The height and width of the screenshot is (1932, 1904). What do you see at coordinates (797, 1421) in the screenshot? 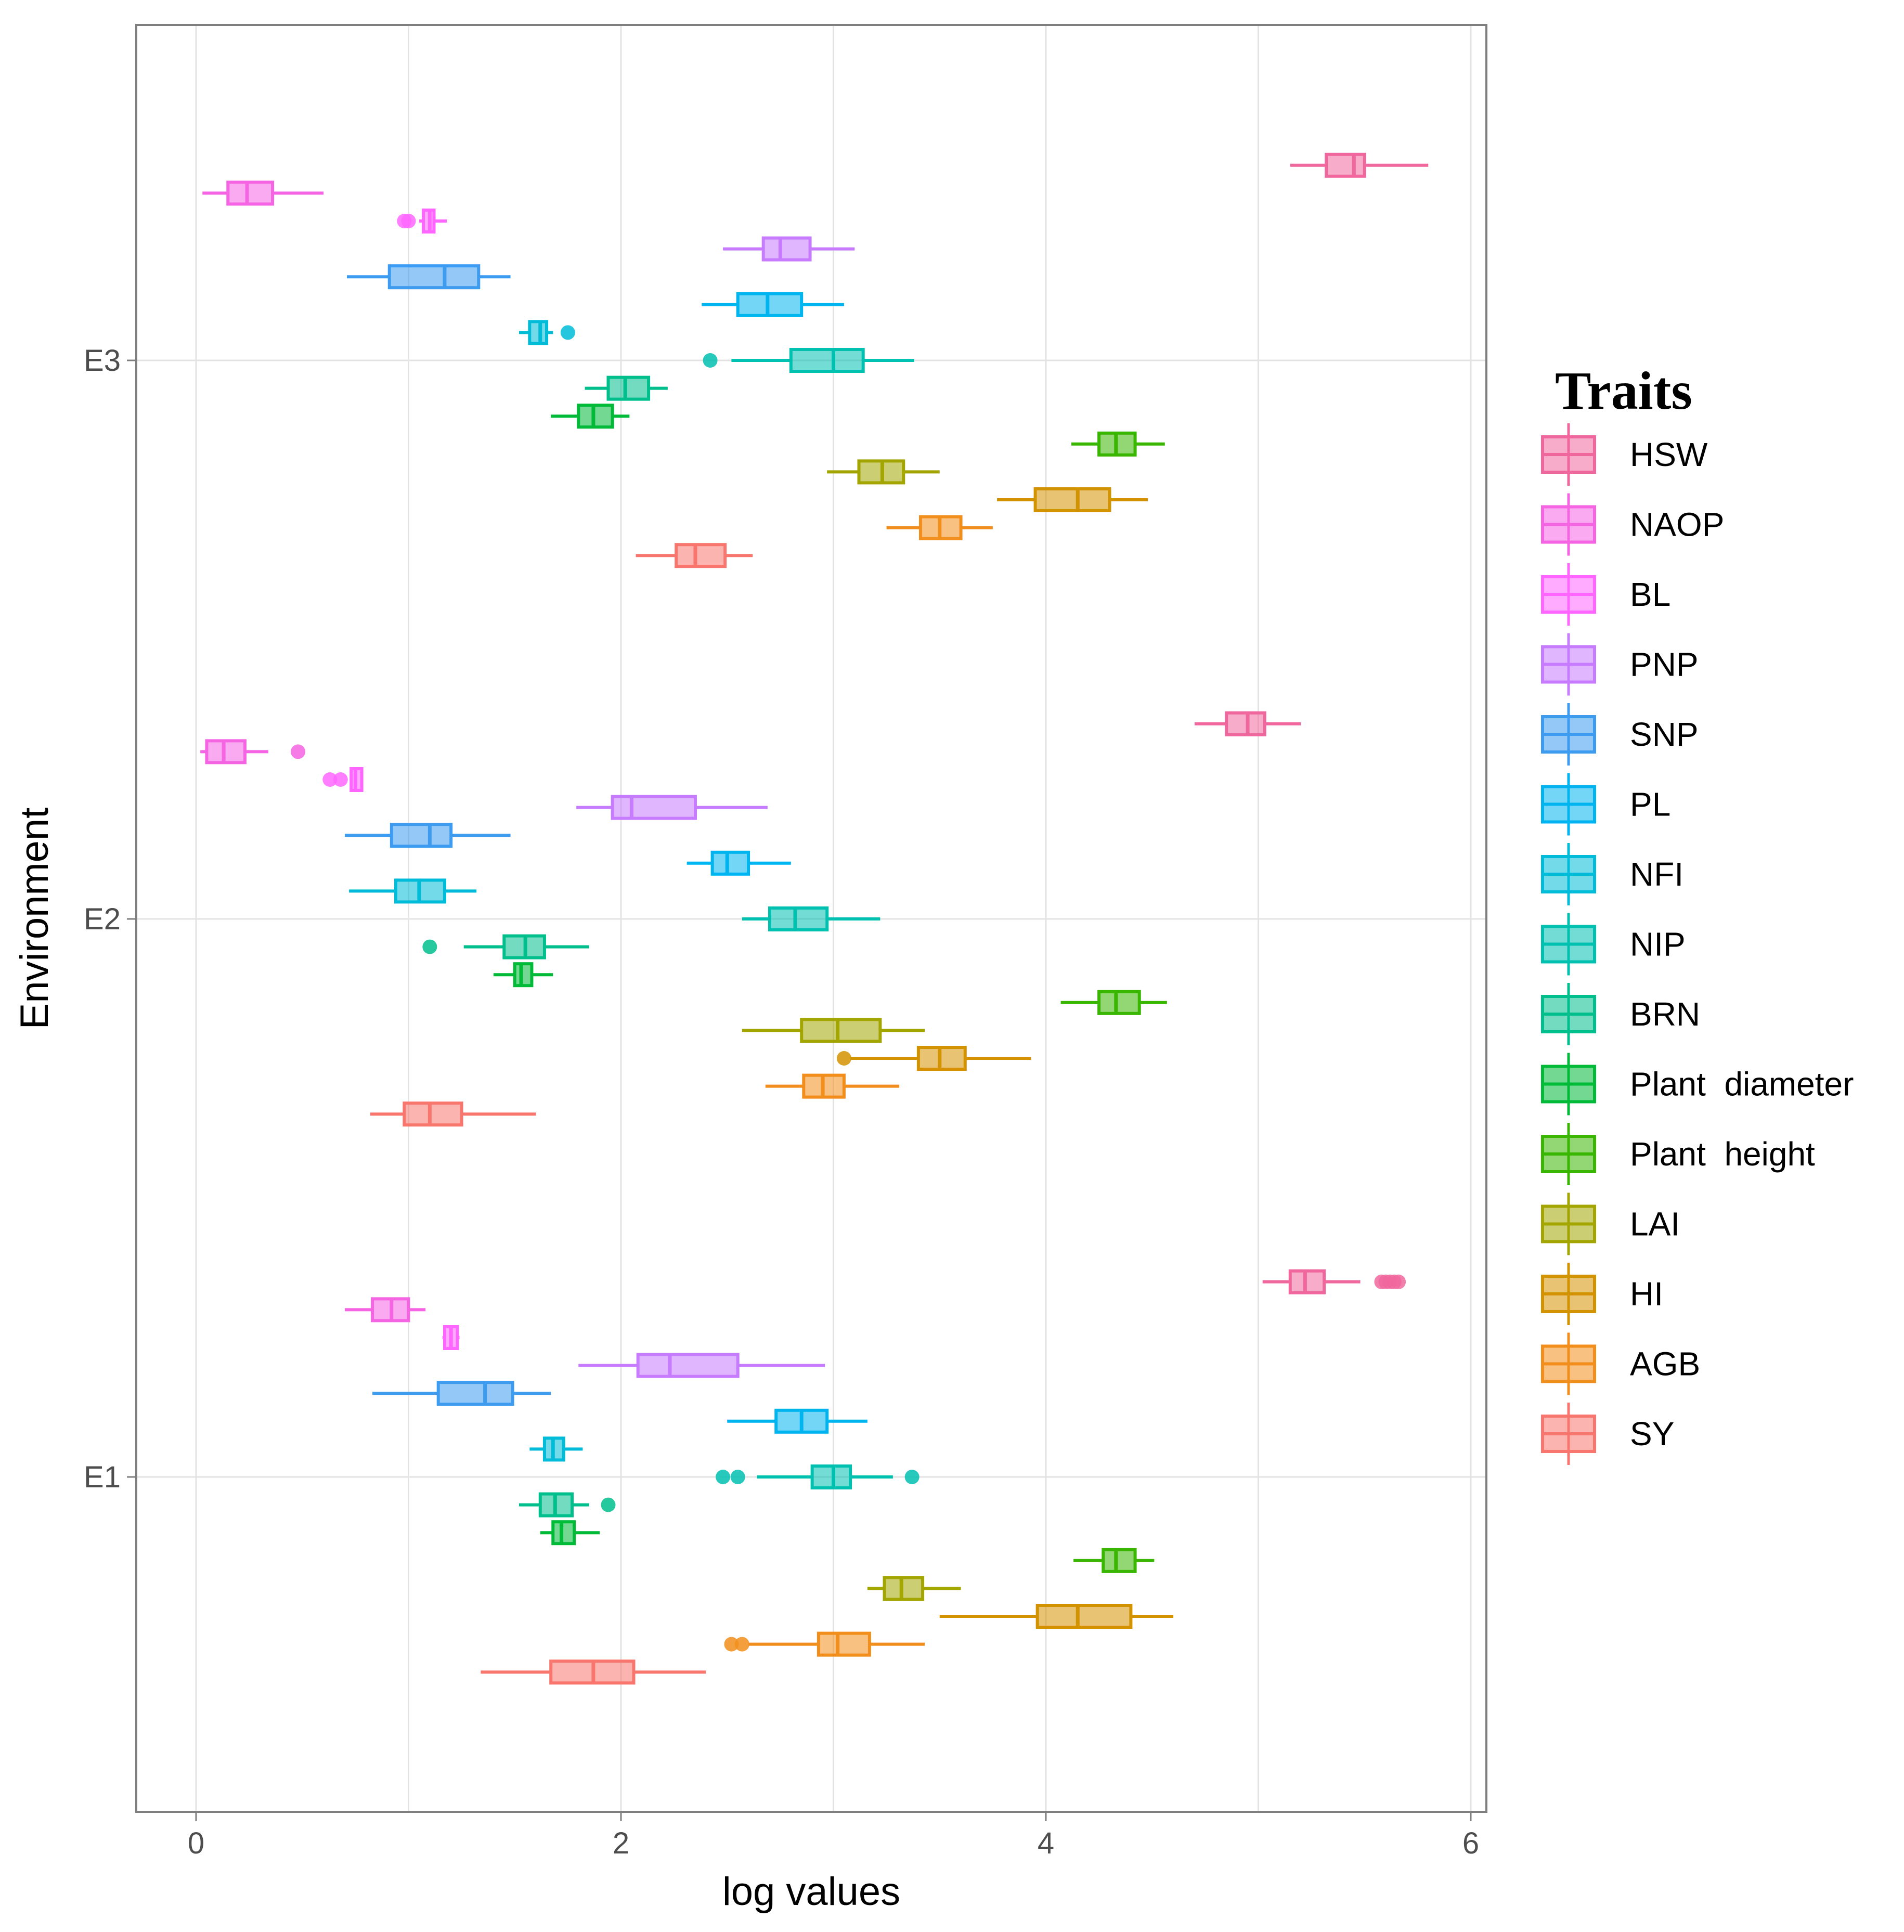
I see `box-E1-pl` at bounding box center [797, 1421].